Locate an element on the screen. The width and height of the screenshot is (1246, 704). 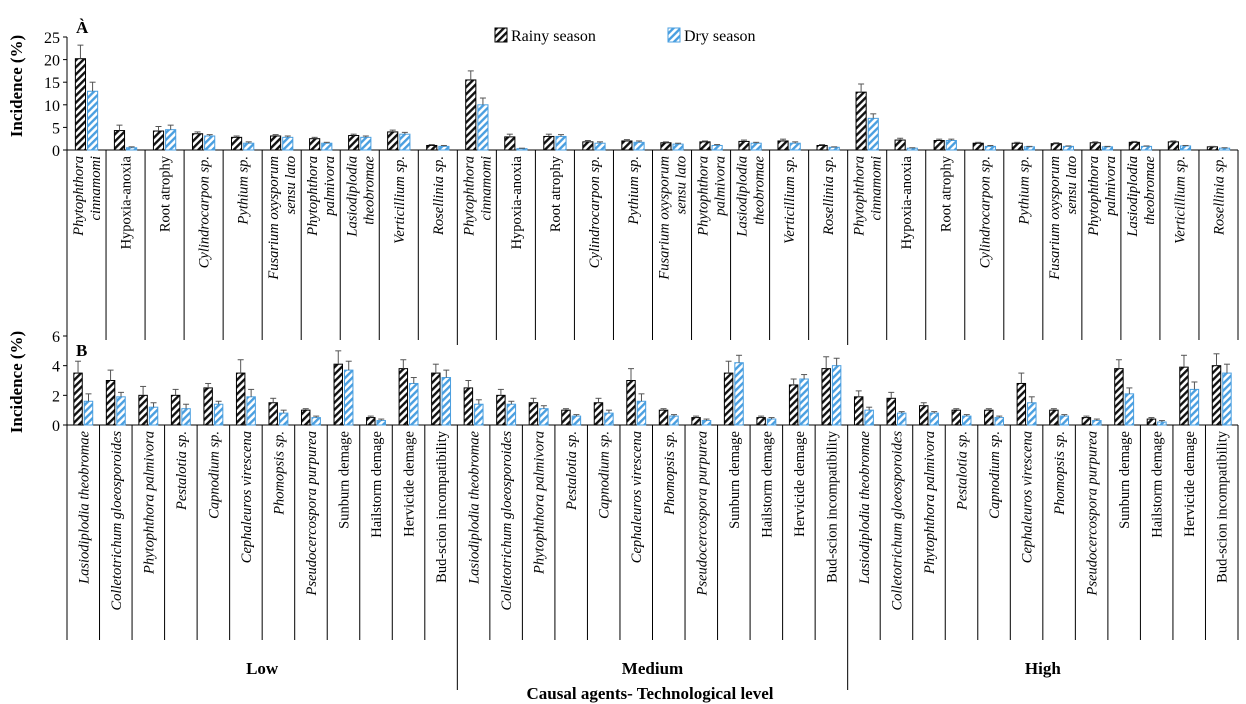
category-label-line: Lasiodiplodia is located at coordinates (352, 197).